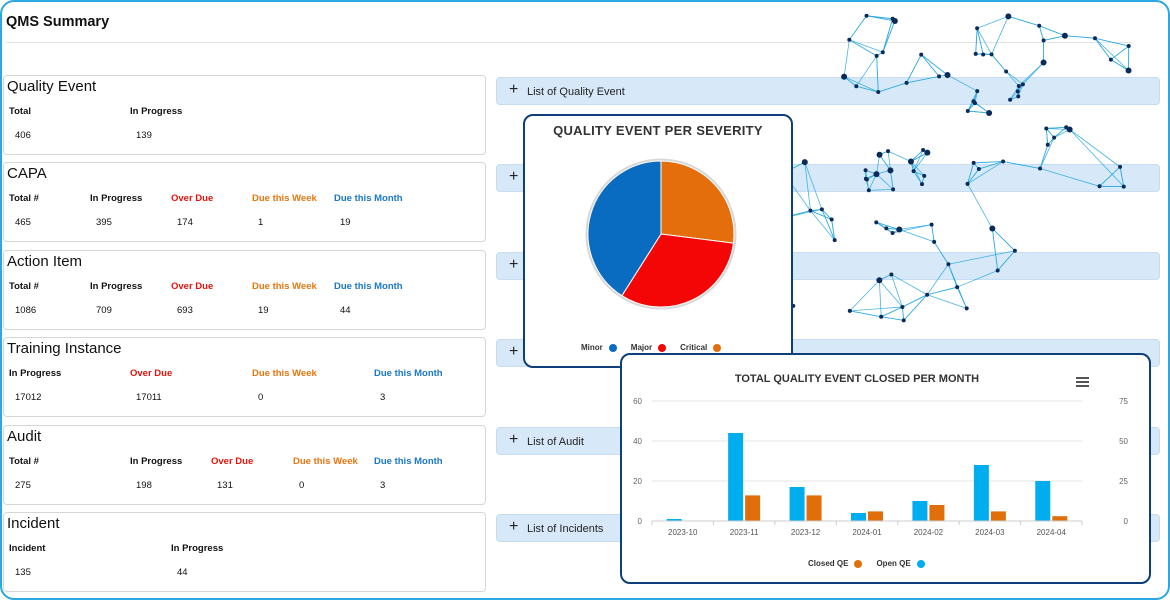 The width and height of the screenshot is (1170, 600). Describe the element at coordinates (929, 532) in the screenshot. I see `x-tick-label: 2024-02` at that location.